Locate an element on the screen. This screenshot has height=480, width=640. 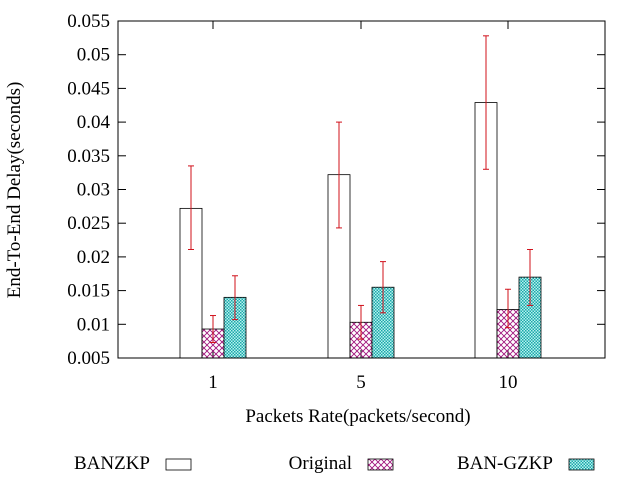
y-tick-label: 0.055 is located at coordinates (88, 21).